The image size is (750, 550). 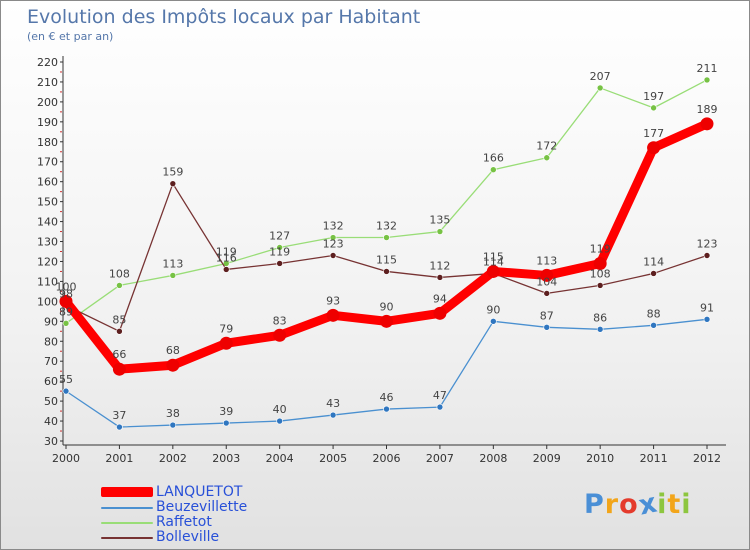 What do you see at coordinates (47, 102) in the screenshot?
I see `y-tick-label: 200` at bounding box center [47, 102].